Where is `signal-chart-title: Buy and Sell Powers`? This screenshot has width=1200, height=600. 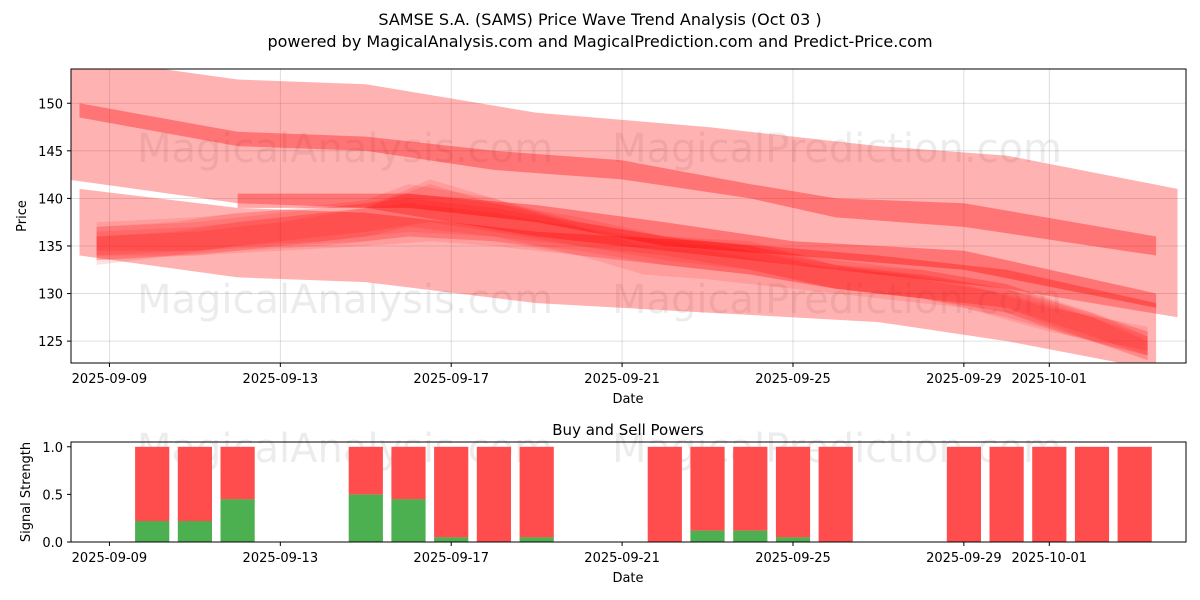
signal-chart-title: Buy and Sell Powers is located at coordinates (628, 430).